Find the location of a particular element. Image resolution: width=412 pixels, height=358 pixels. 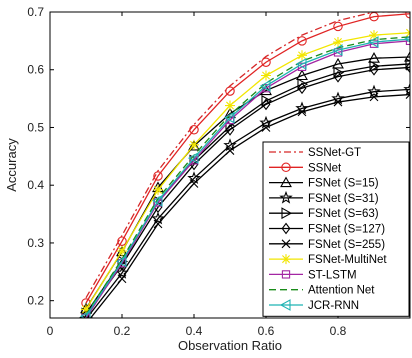

legend-label: FSNet (S=15) is located at coordinates (343, 184).